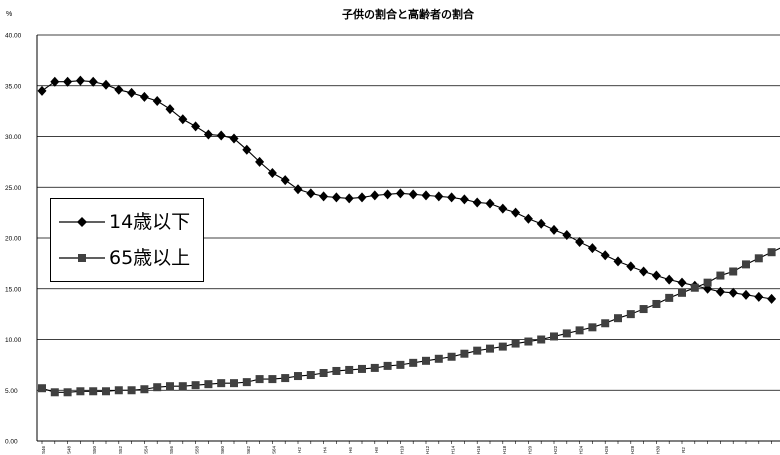 The width and height of the screenshot is (780, 455). What do you see at coordinates (82, 258) in the screenshot?
I see `legend-line-square-icon` at bounding box center [82, 258].